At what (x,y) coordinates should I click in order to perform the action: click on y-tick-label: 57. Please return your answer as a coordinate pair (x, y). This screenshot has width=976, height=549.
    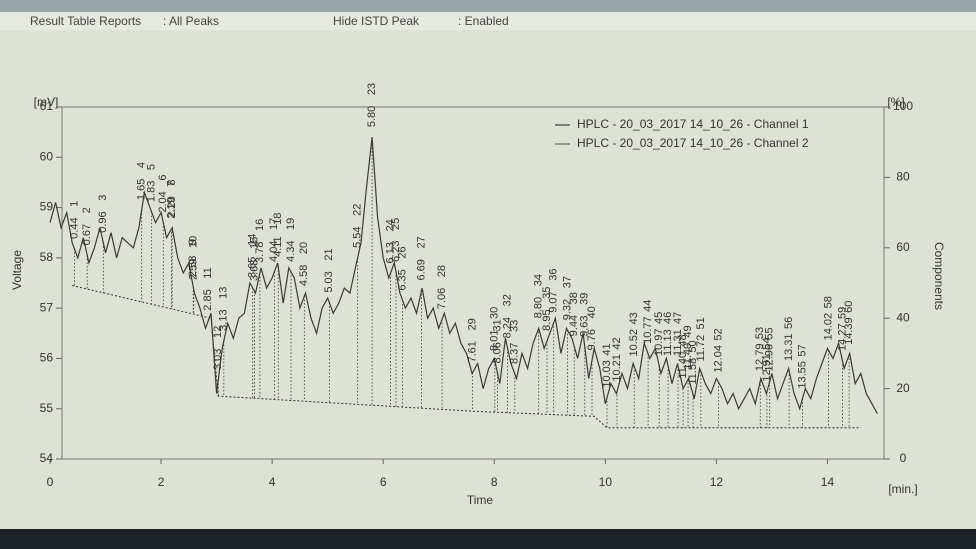
    Looking at the image, I should click on (47, 307).